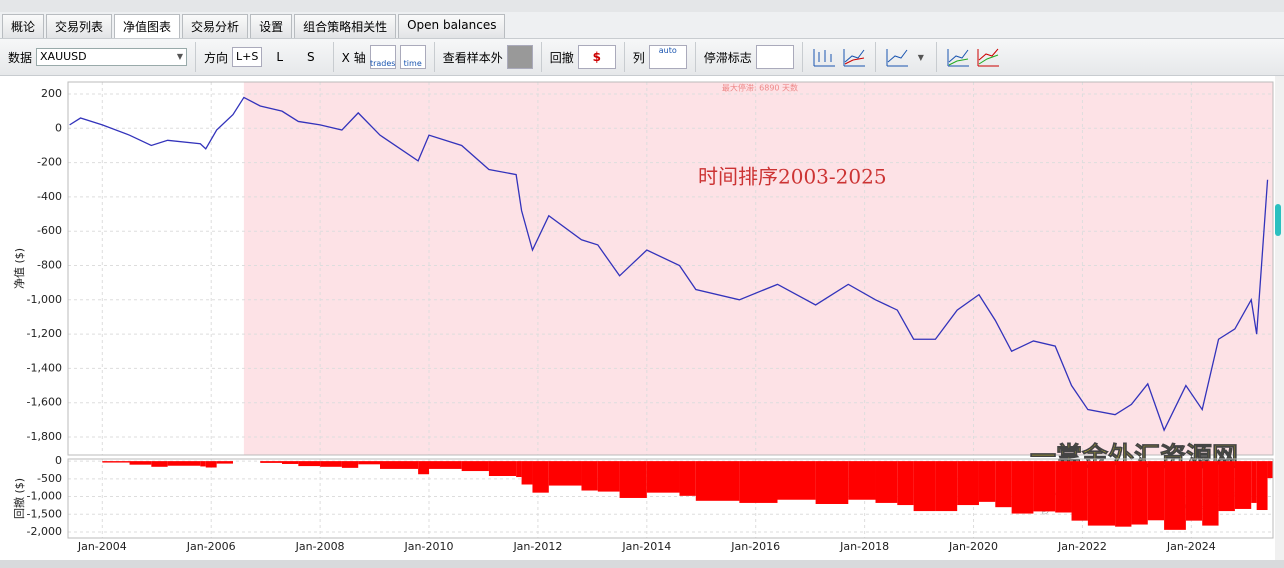 Image resolution: width=1284 pixels, height=568 pixels. I want to click on oos-group: 查看样本外, so click(488, 57).